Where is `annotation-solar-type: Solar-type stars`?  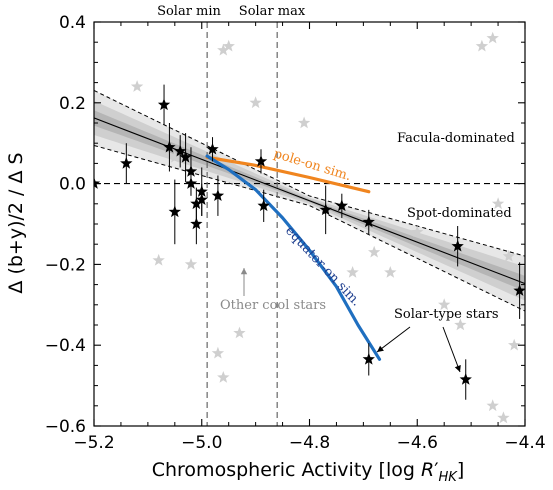 annotation-solar-type: Solar-type stars is located at coordinates (446, 314).